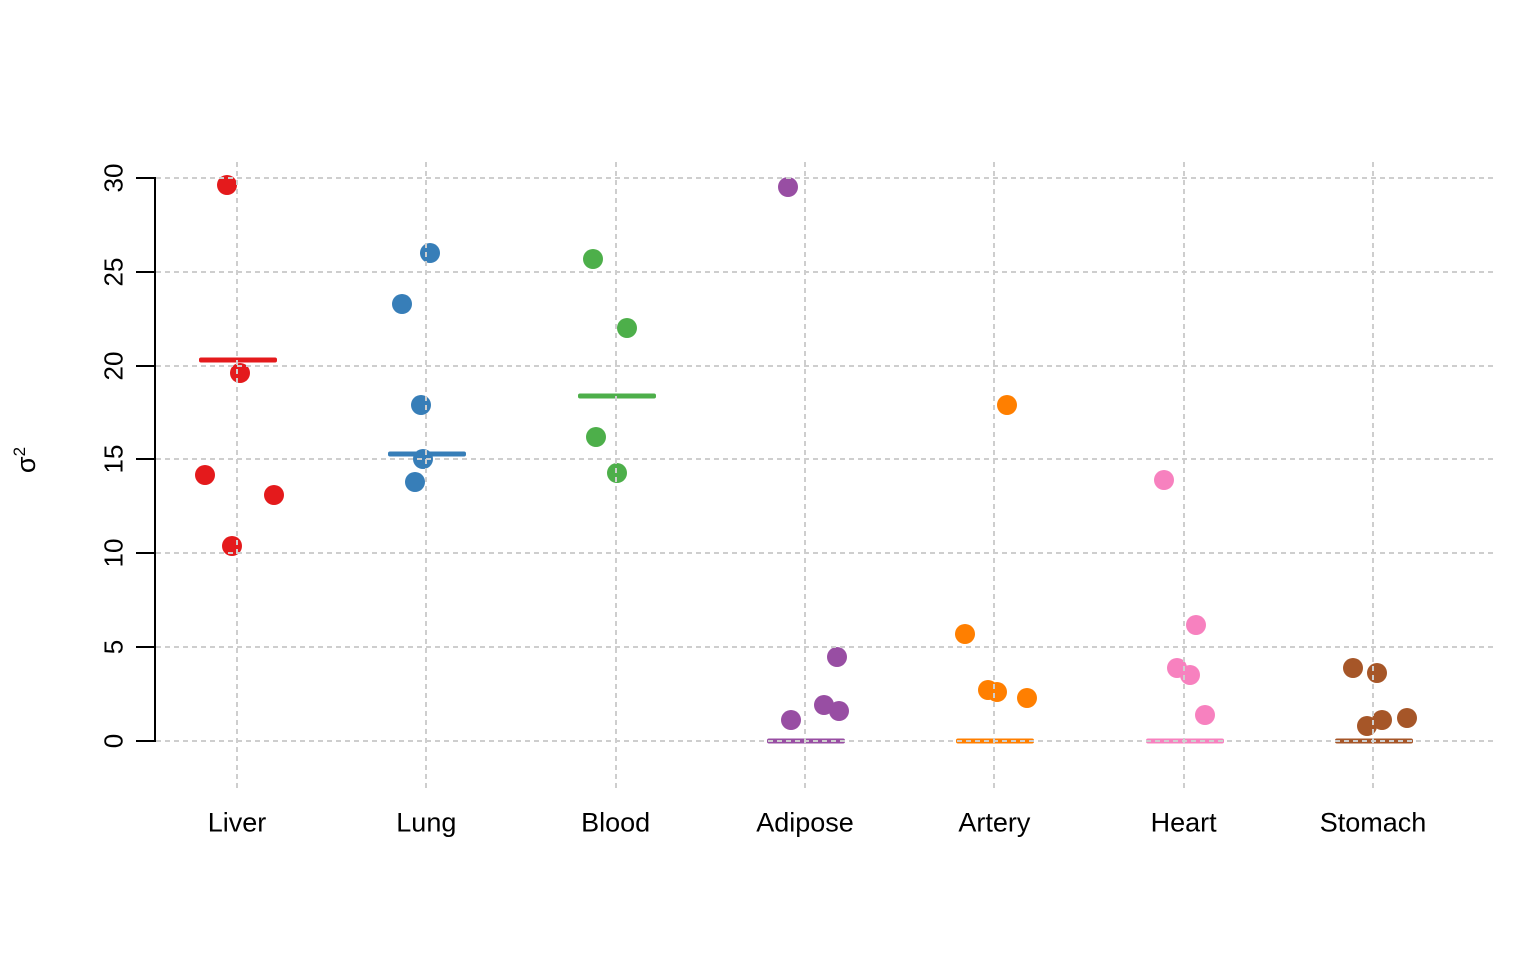 The width and height of the screenshot is (1536, 960). I want to click on x-category-label-adipose: Adipose, so click(805, 822).